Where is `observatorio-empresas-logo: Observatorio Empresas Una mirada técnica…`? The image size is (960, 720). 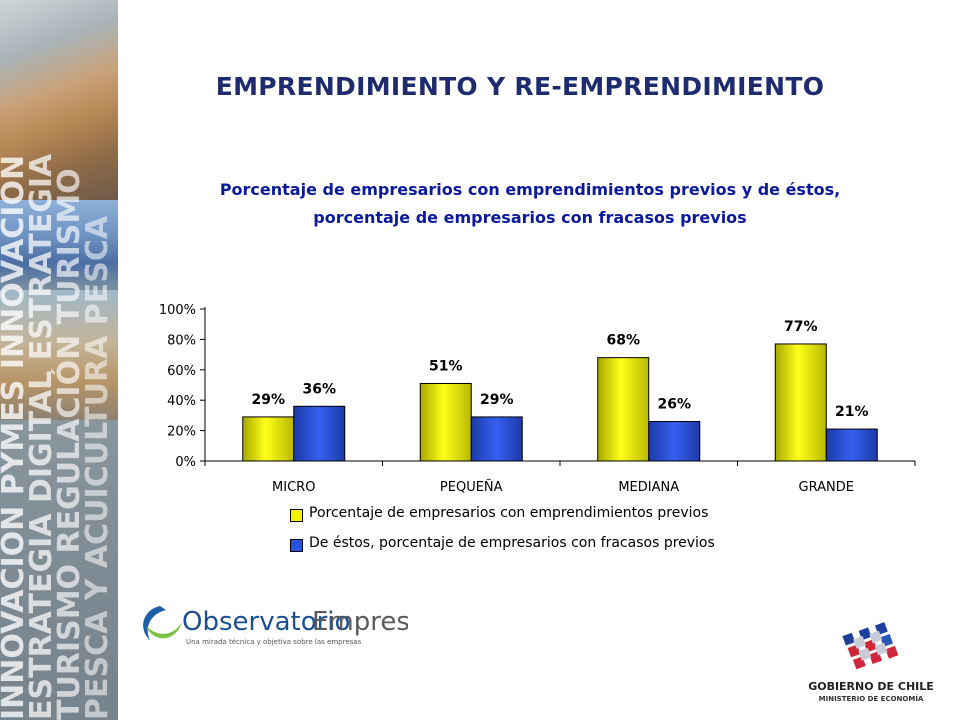
observatorio-empresas-logo: Observatorio Empresas Una mirada técnica… is located at coordinates (275, 626).